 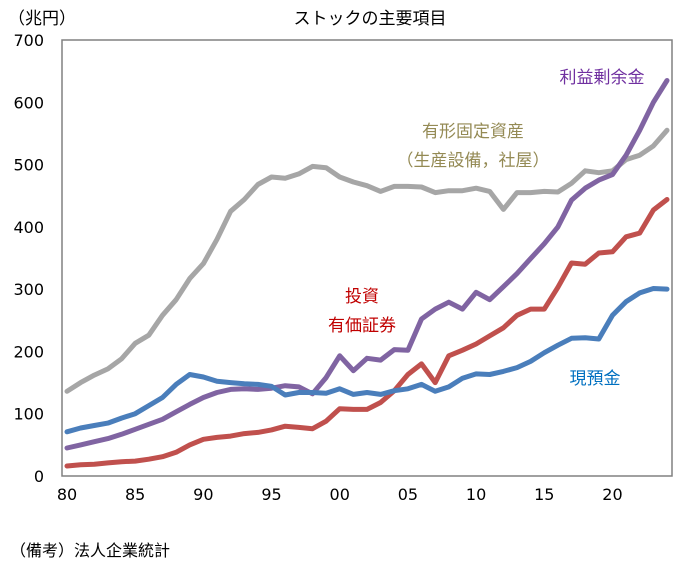 I want to click on y-tick-label: 600, so click(x=28, y=102).